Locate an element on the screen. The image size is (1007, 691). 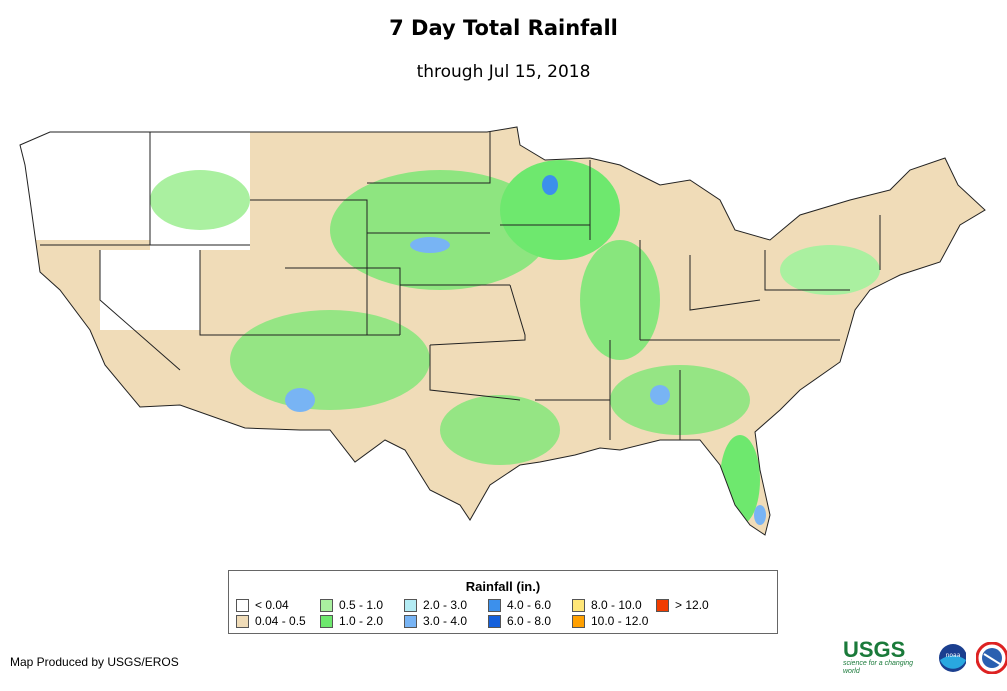
noaa-logo: noaa is located at coordinates (952, 658).